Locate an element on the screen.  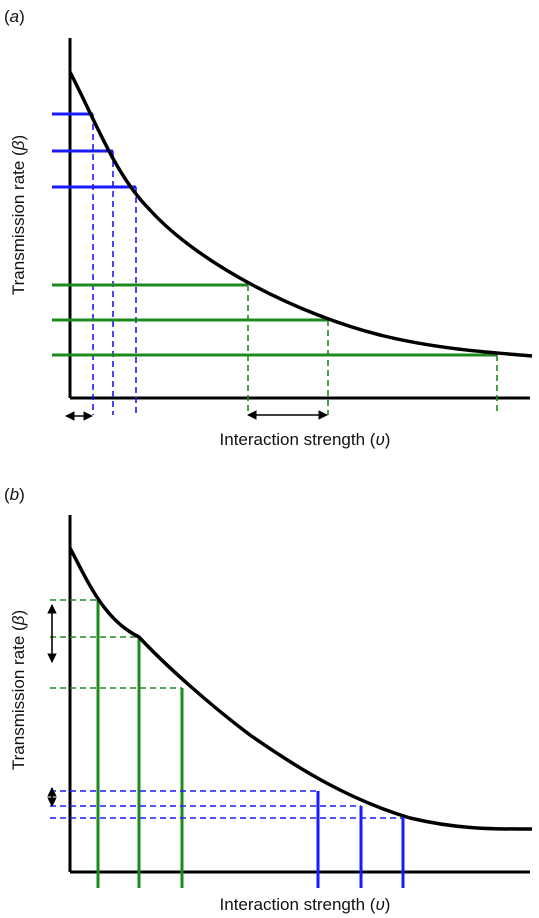
panel-b-label: (b) is located at coordinates (14, 494).